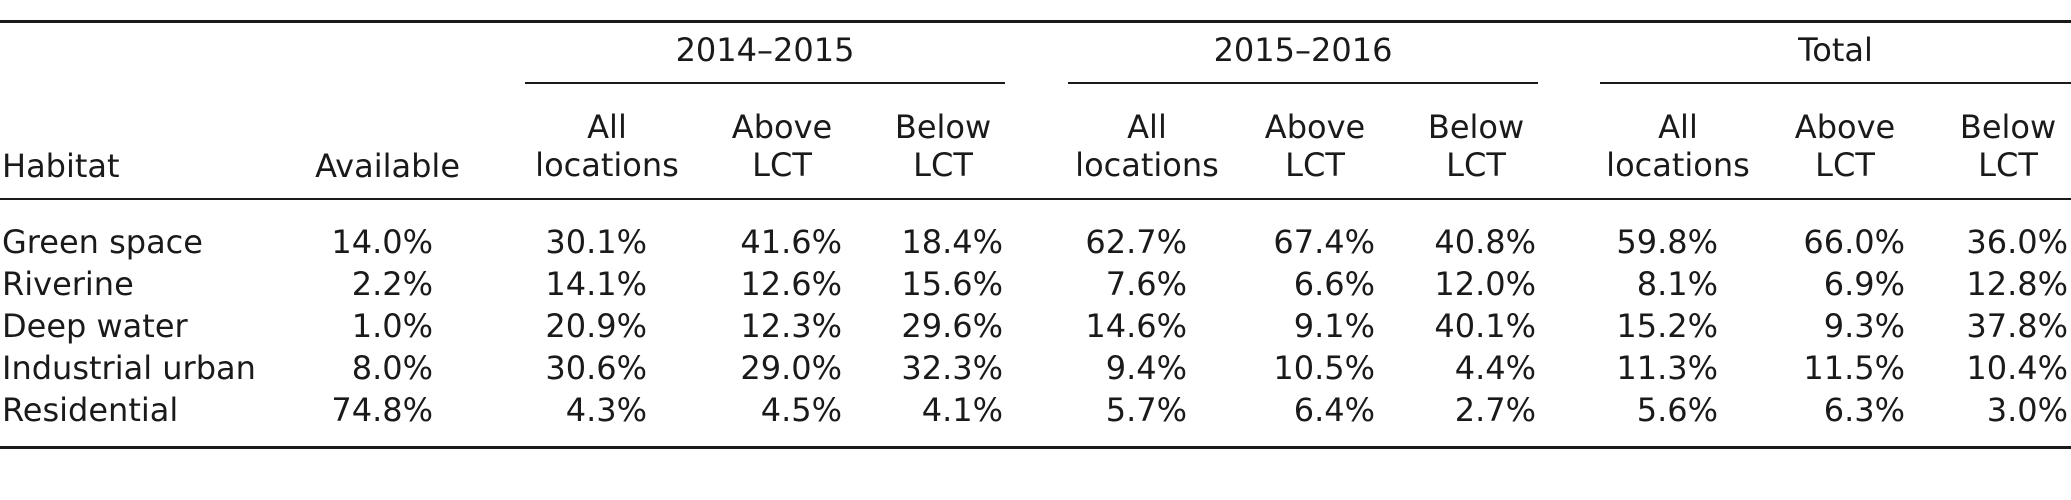  Describe the element at coordinates (1334, 326) in the screenshot. I see `cell-value: 9.1%` at that location.